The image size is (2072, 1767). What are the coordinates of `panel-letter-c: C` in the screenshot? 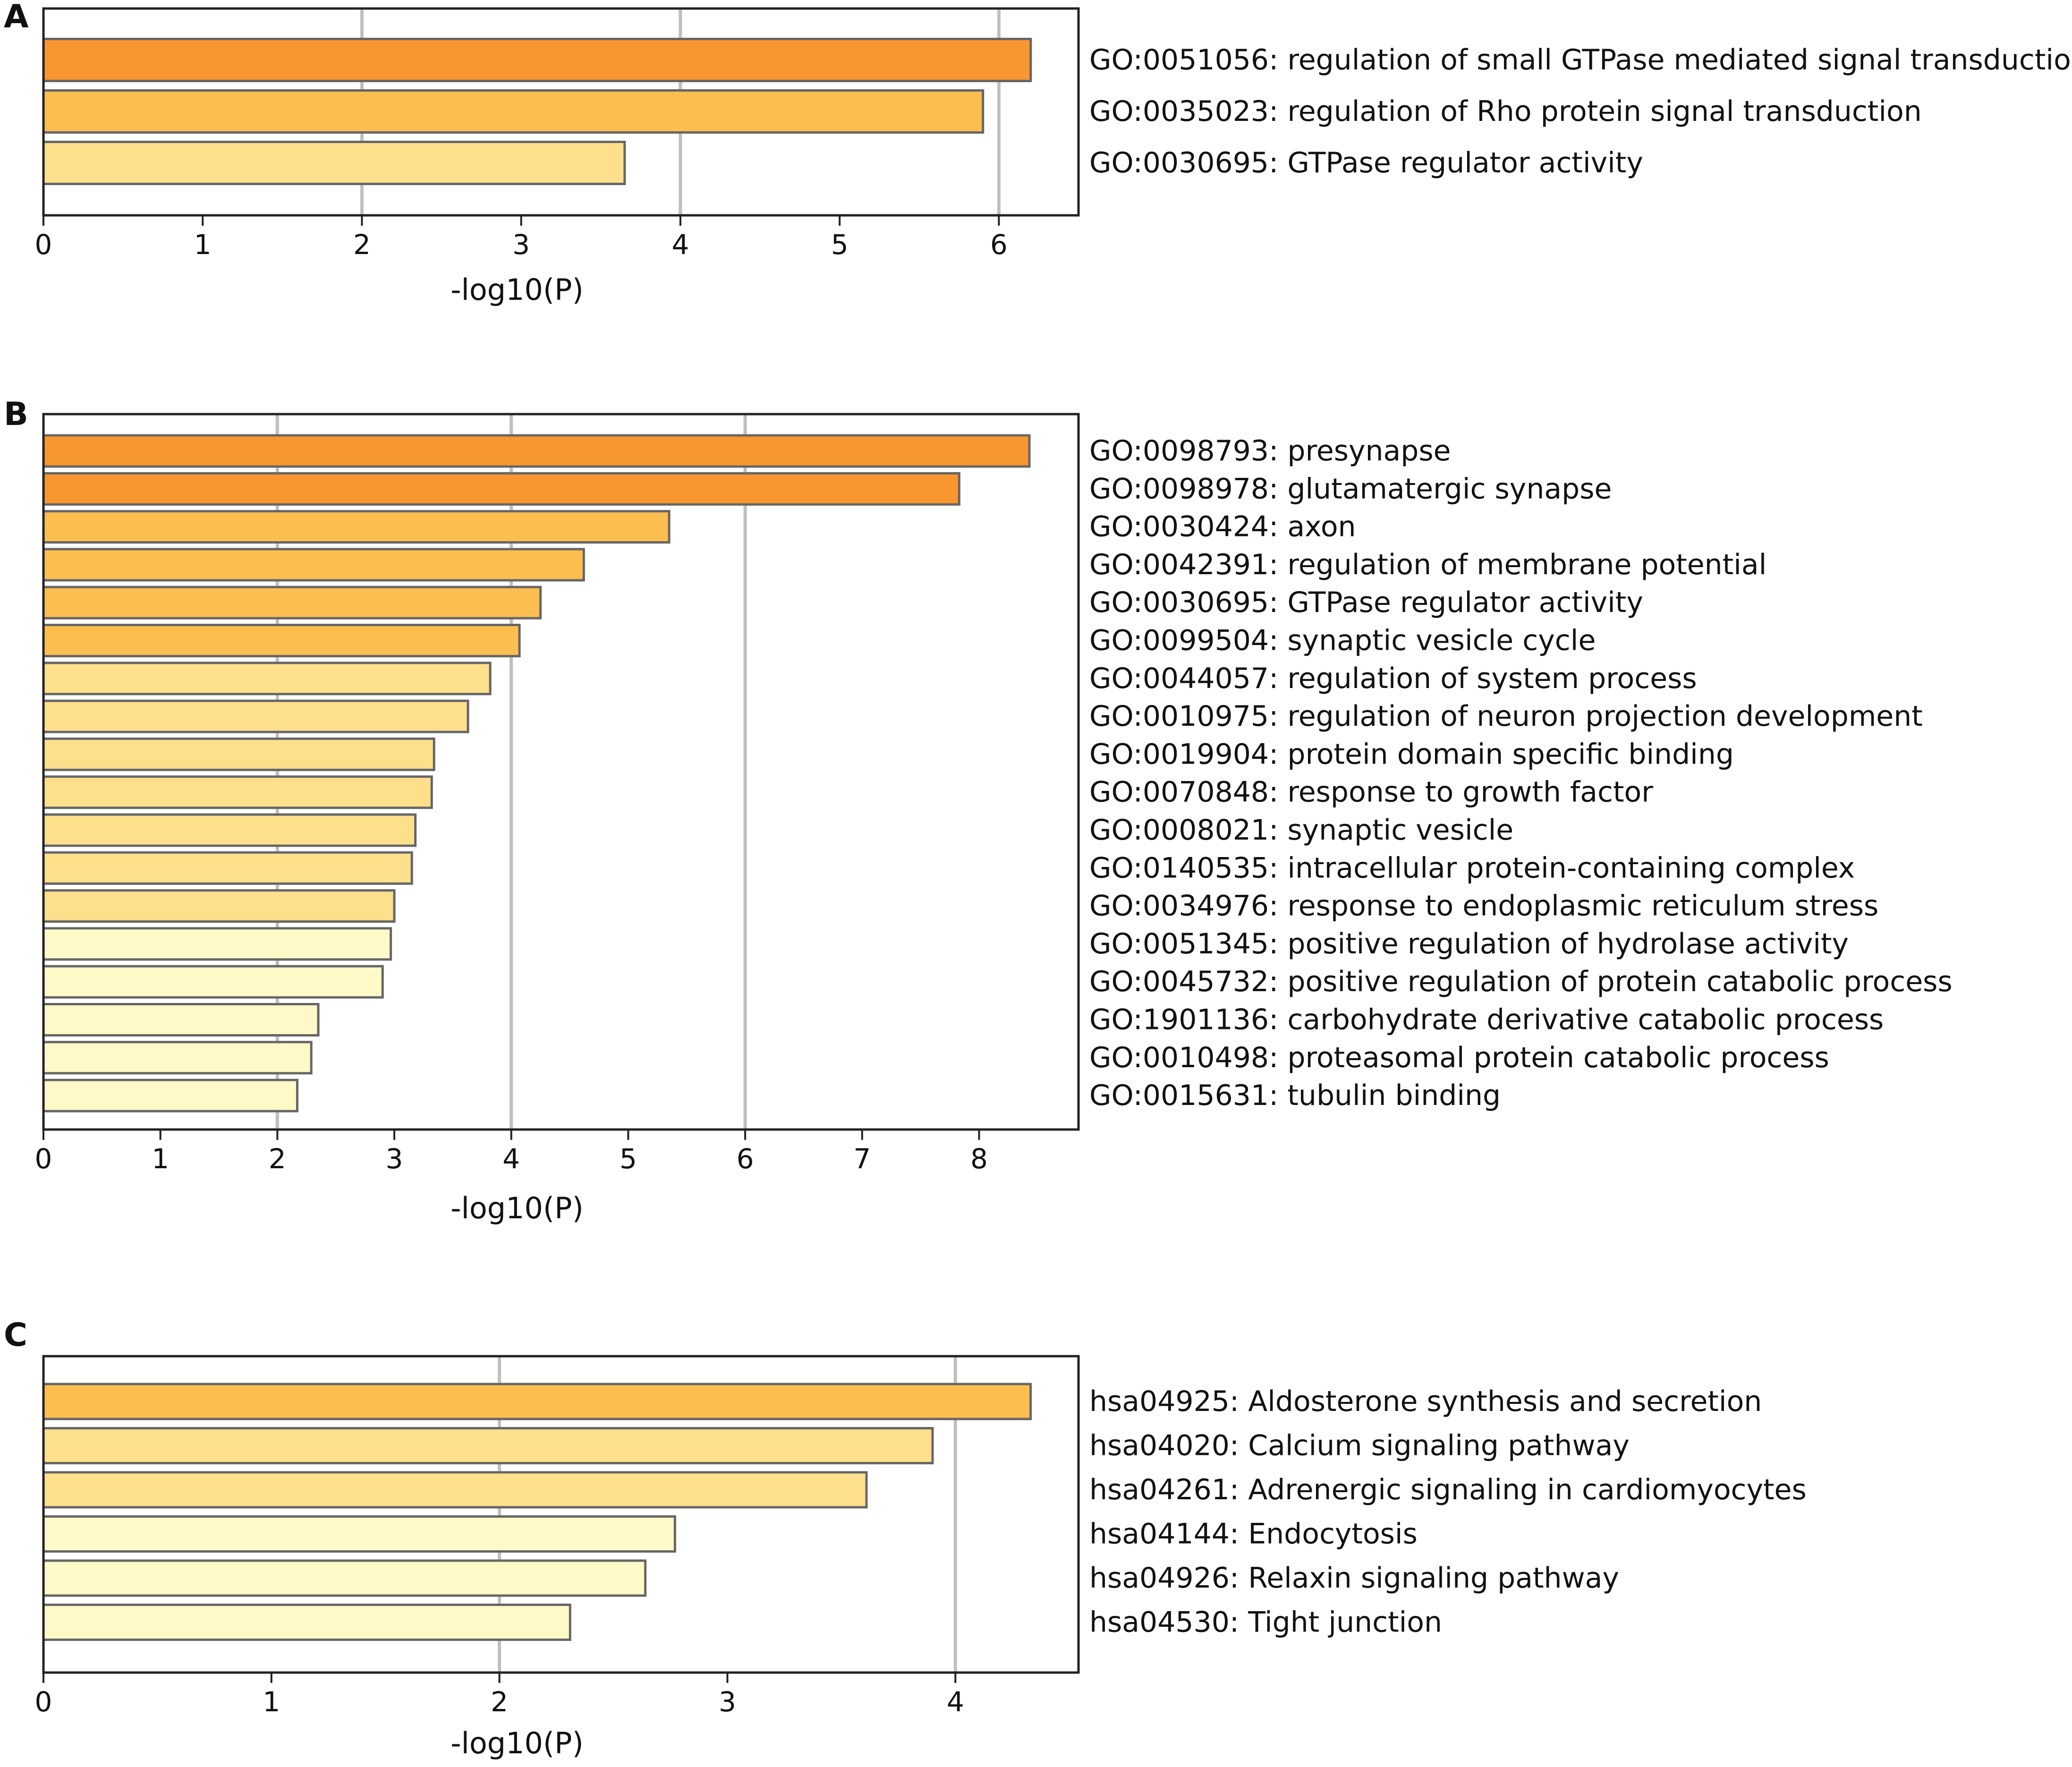 It's located at (15, 1335).